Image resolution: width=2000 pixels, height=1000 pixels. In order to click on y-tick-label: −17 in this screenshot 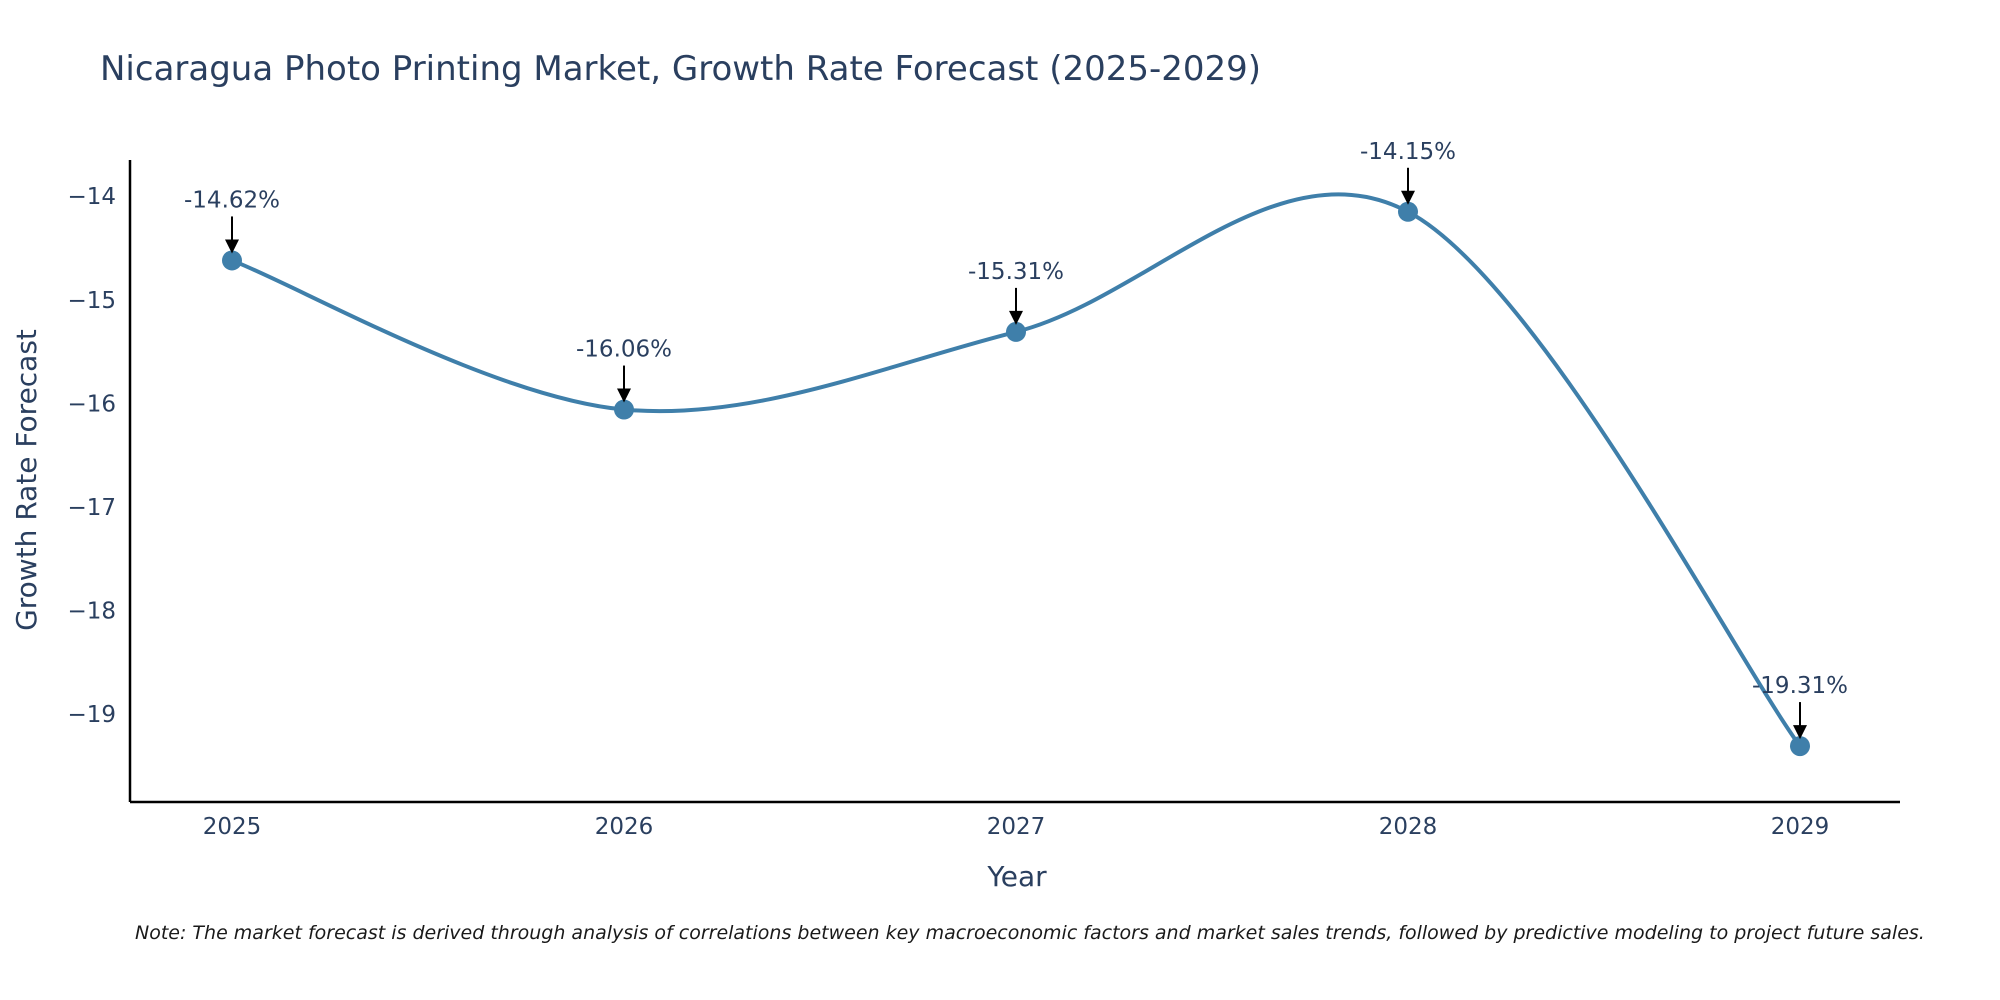, I will do `click(91, 508)`.